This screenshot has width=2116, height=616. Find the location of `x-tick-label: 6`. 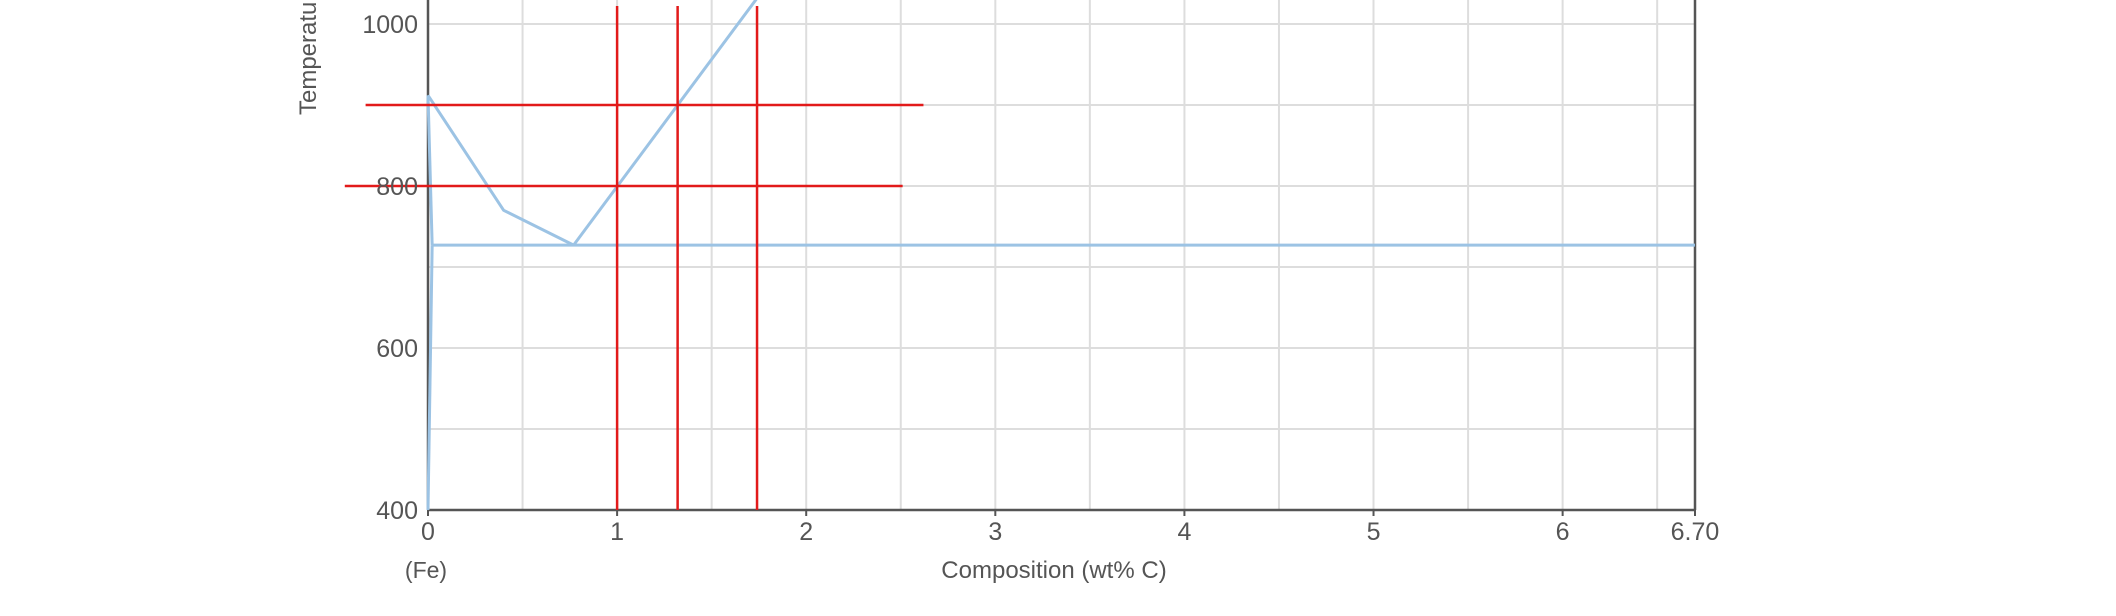

x-tick-label: 6 is located at coordinates (1563, 532).